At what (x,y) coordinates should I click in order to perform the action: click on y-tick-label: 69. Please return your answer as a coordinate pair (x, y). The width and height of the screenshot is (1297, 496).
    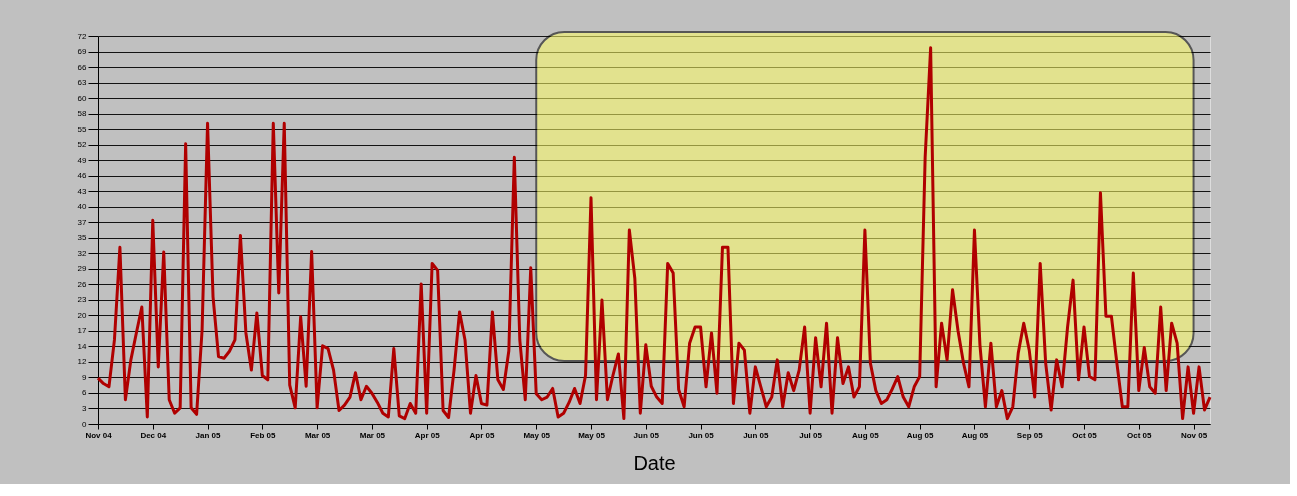
    Looking at the image, I should click on (82, 52).